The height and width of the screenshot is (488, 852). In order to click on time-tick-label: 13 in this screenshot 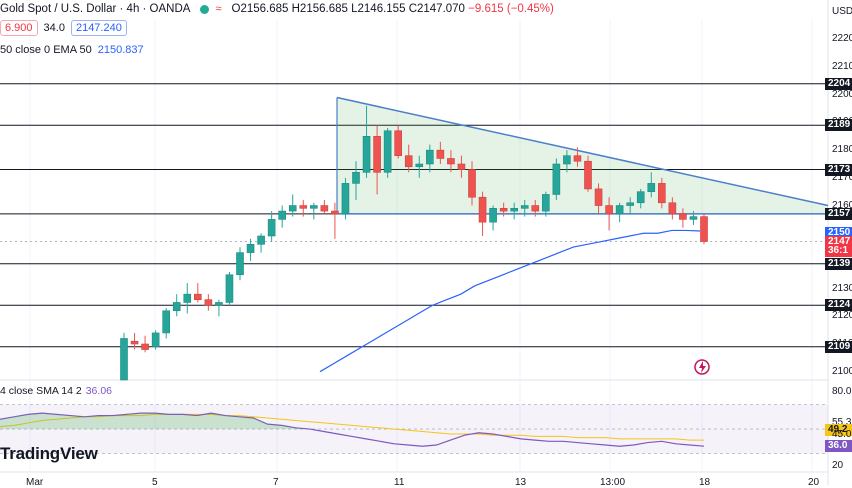, I will do `click(521, 482)`.